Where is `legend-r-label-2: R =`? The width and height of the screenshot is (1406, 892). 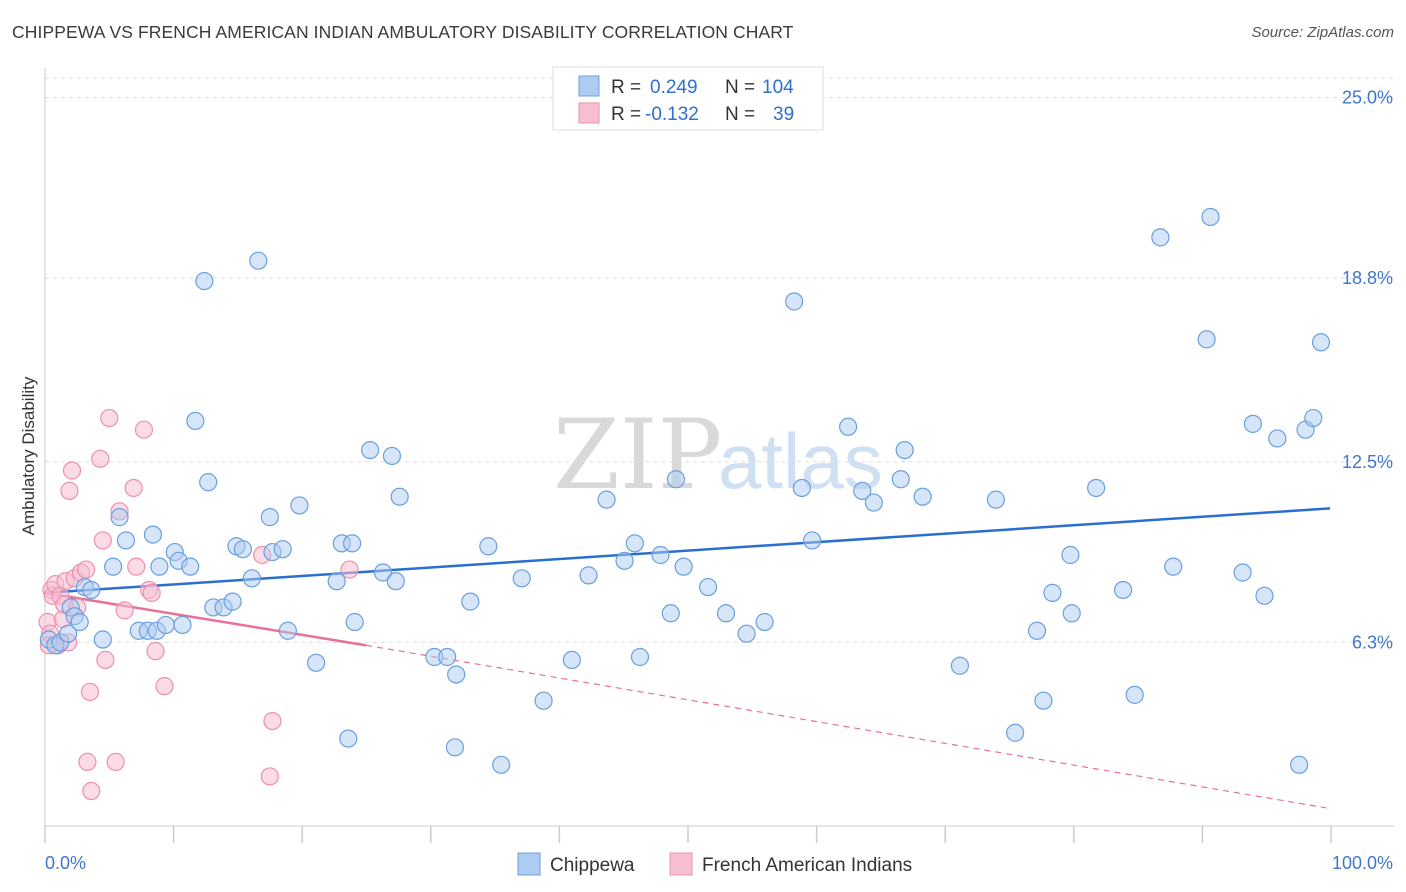 legend-r-label-2: R = is located at coordinates (626, 114).